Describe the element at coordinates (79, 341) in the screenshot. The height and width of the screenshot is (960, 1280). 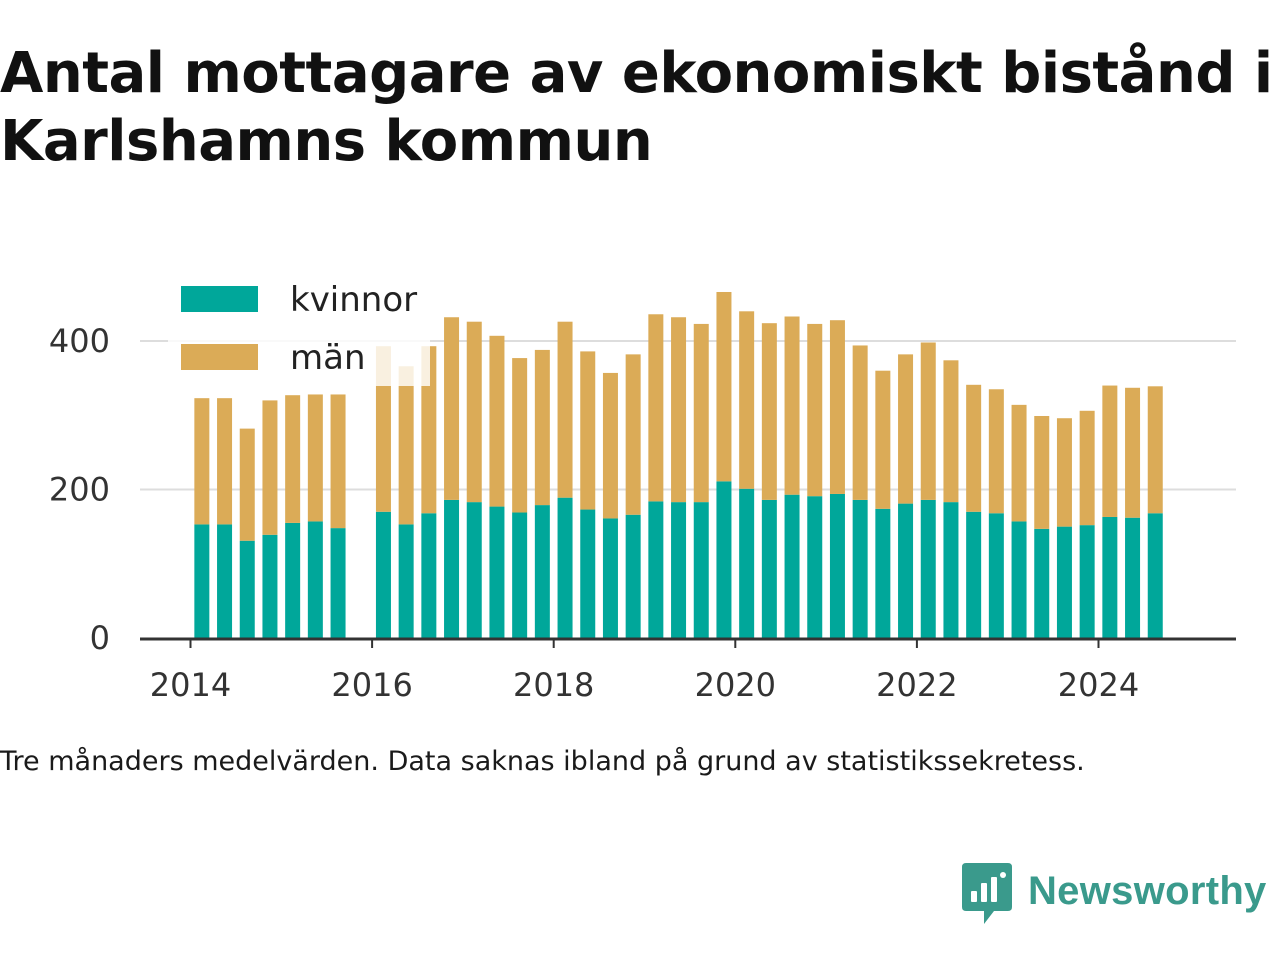
I see `y-tick-label: 400` at that location.